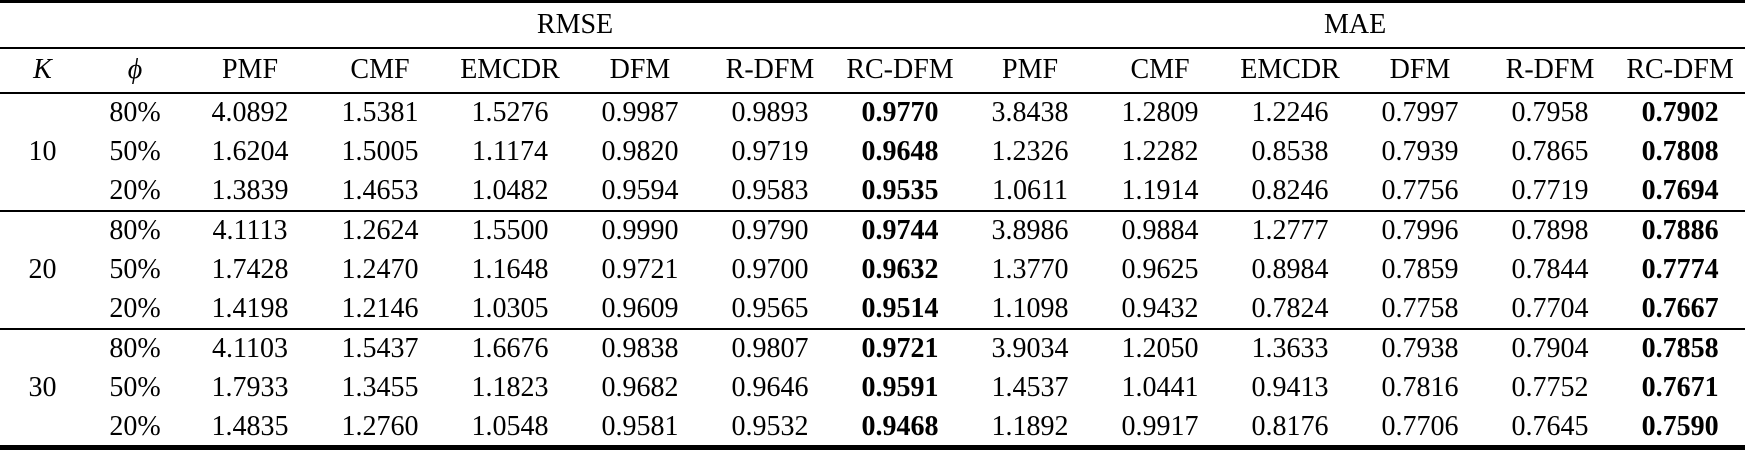 This screenshot has height=450, width=1745. Describe the element at coordinates (1550, 112) in the screenshot. I see `metric-value-cell: 0.7958` at that location.